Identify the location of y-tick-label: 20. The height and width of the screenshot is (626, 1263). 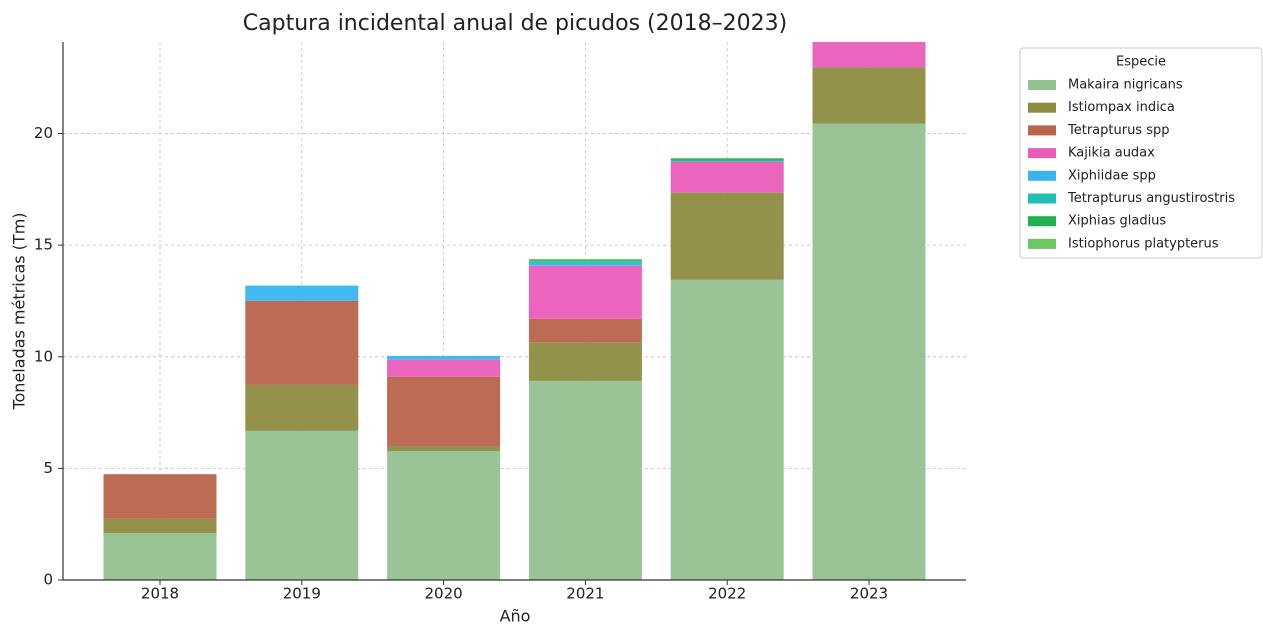
(43, 133).